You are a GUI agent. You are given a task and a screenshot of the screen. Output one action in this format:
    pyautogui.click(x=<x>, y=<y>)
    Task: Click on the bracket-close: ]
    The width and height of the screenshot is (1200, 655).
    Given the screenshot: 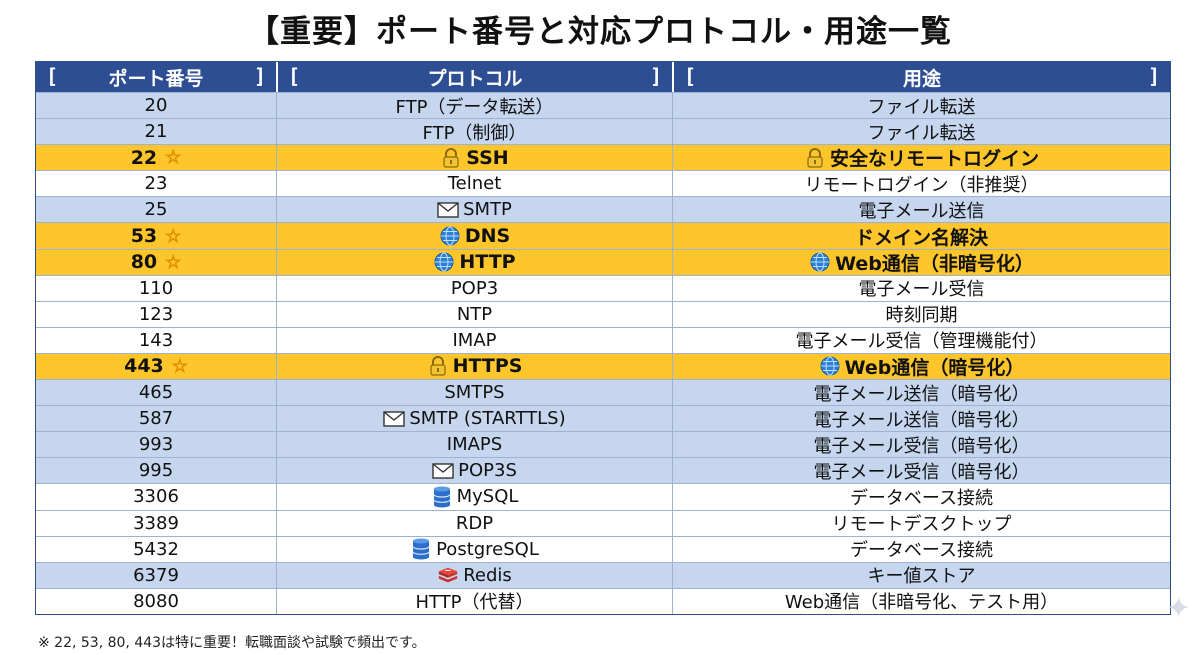 What is the action you would take?
    pyautogui.click(x=260, y=76)
    